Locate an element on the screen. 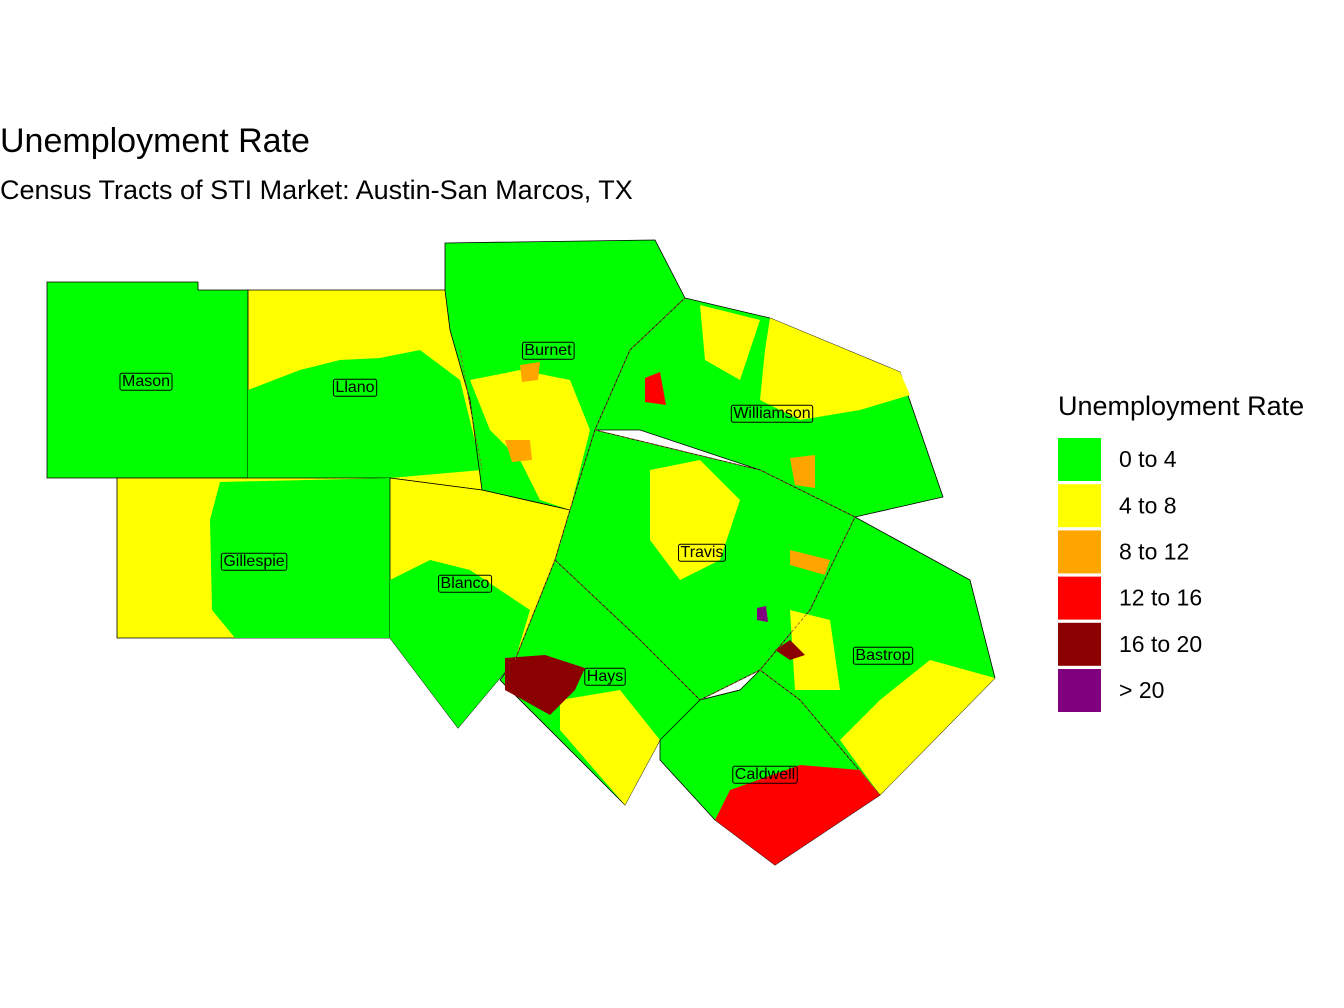  county-label: Travis is located at coordinates (702, 552).